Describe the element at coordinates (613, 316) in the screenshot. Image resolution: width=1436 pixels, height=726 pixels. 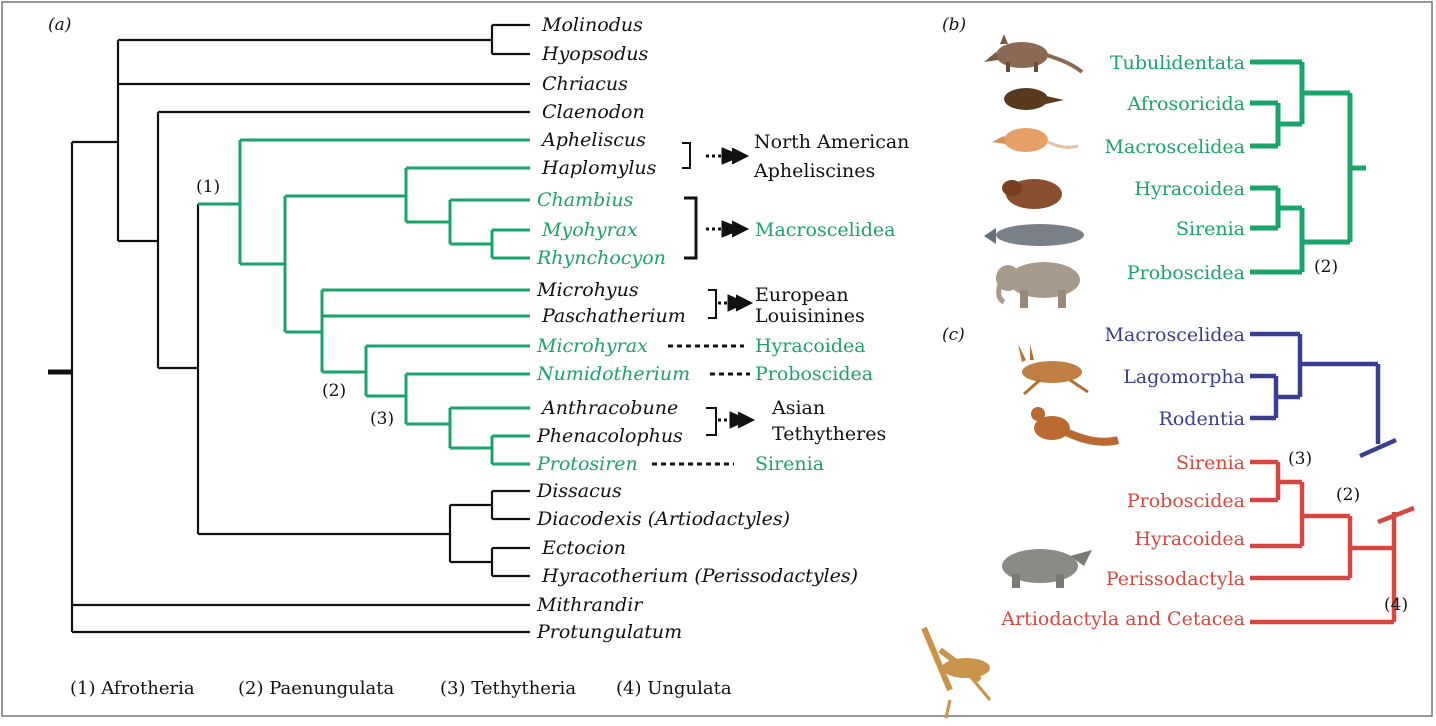
I see `taxon-paschatherium: Paschatherium` at that location.